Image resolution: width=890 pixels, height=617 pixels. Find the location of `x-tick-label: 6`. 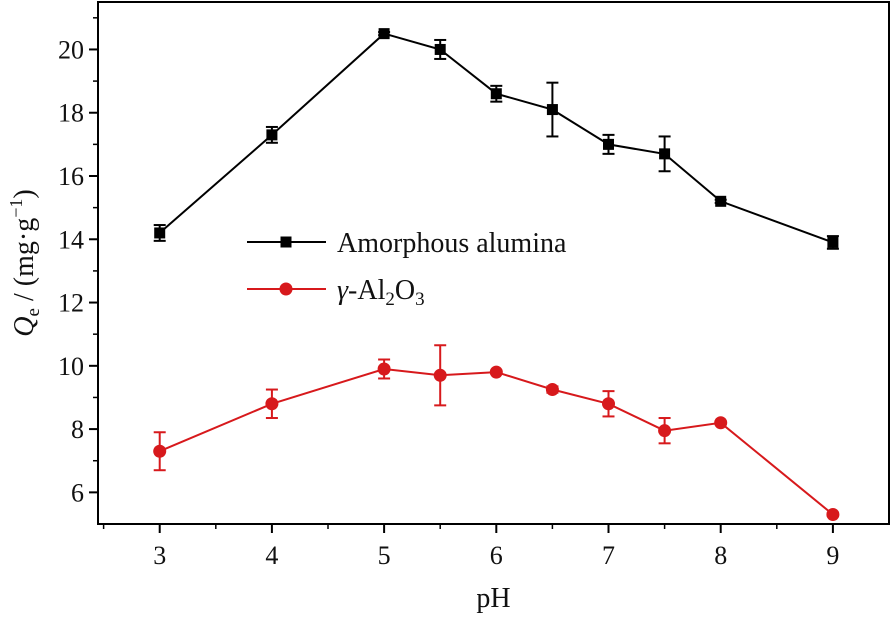

x-tick-label: 6 is located at coordinates (496, 555).